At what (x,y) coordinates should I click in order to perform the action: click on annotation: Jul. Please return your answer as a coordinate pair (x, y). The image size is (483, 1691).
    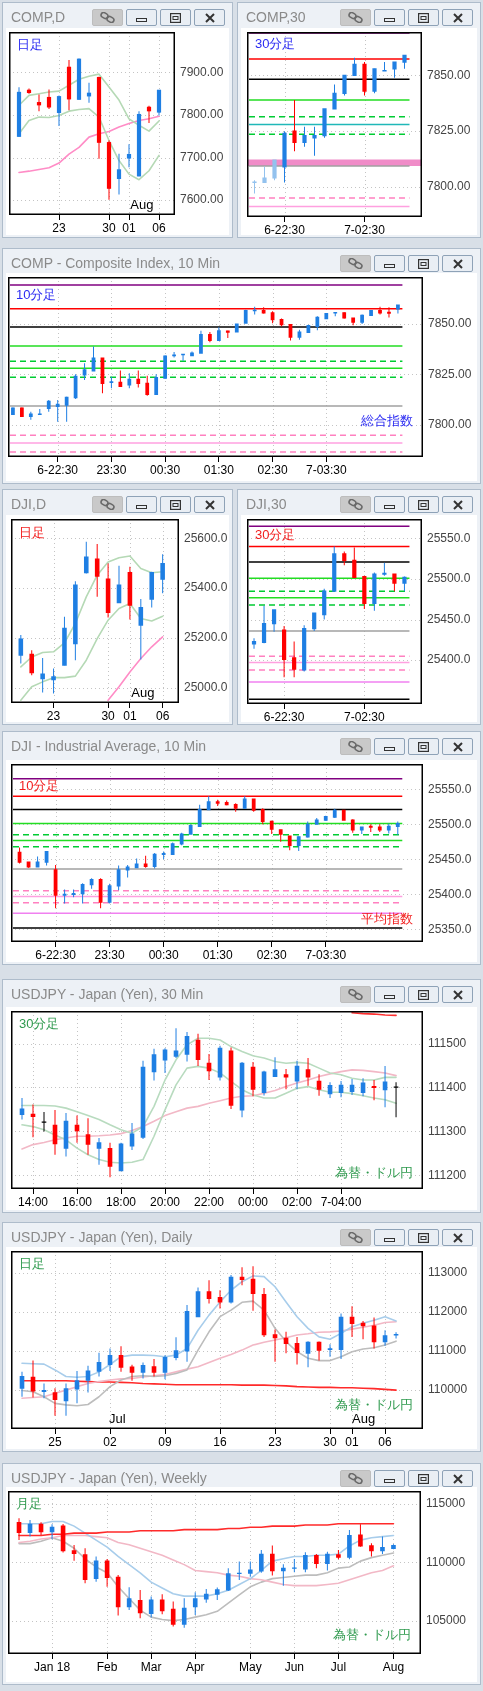
    Looking at the image, I should click on (117, 1419).